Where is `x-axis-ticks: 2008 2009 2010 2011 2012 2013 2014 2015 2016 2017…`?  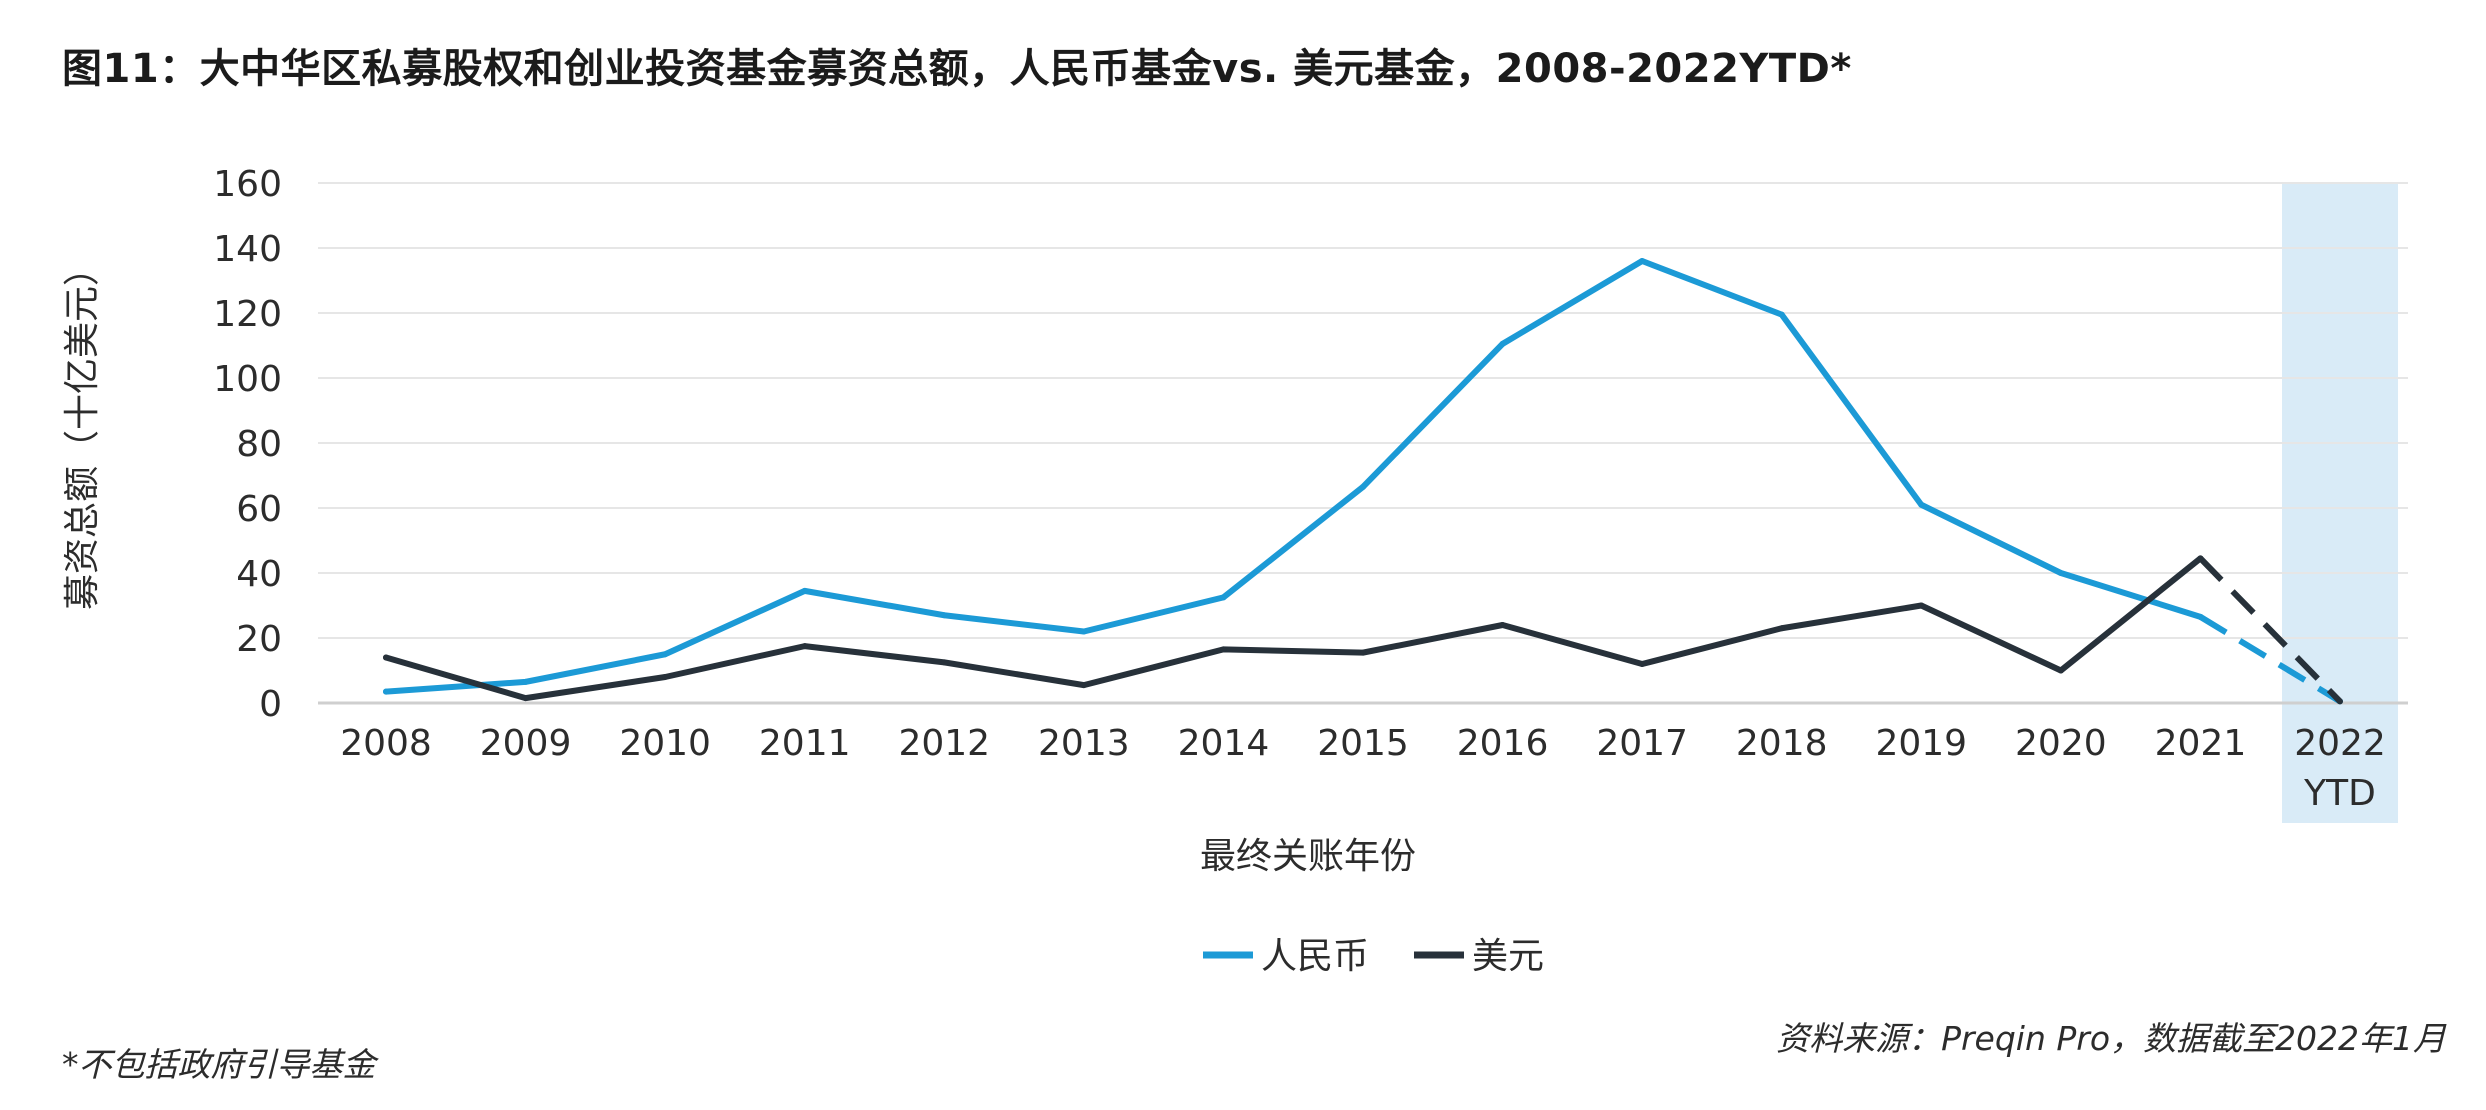
x-axis-ticks: 2008 2009 2010 2011 2012 2013 2014 2015 2016 2017… is located at coordinates (1363, 768).